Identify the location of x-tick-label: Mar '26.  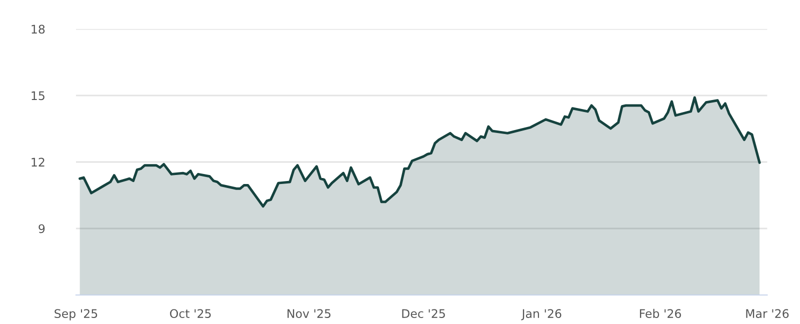
(767, 313).